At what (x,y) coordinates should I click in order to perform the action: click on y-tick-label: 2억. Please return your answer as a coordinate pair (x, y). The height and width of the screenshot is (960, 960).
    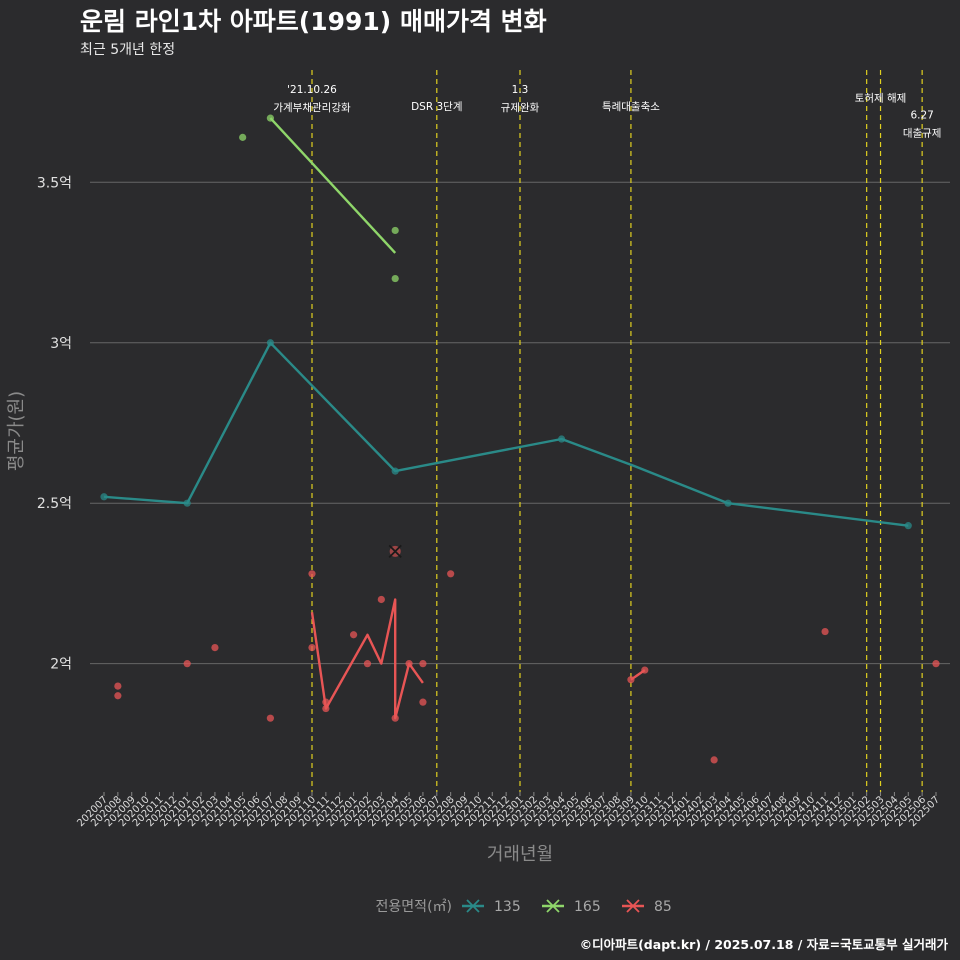
    Looking at the image, I should click on (61, 665).